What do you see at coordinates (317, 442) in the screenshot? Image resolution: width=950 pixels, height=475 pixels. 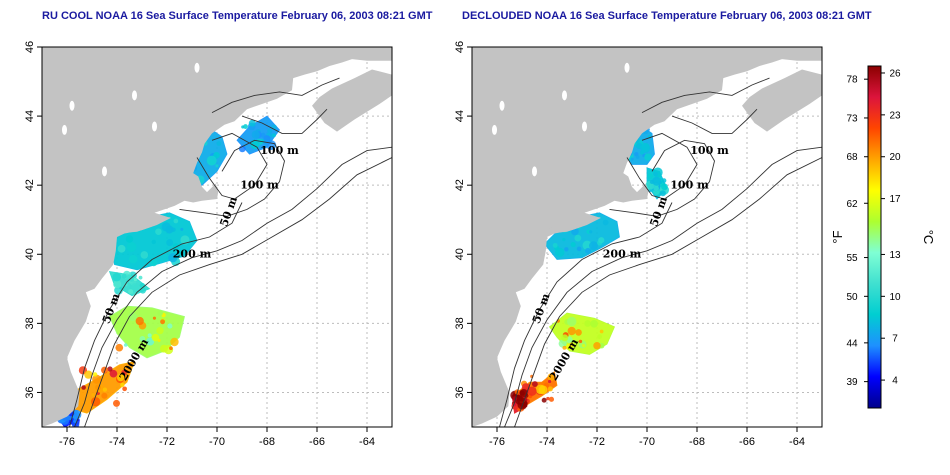 I see `x-tick-label: -66` at bounding box center [317, 442].